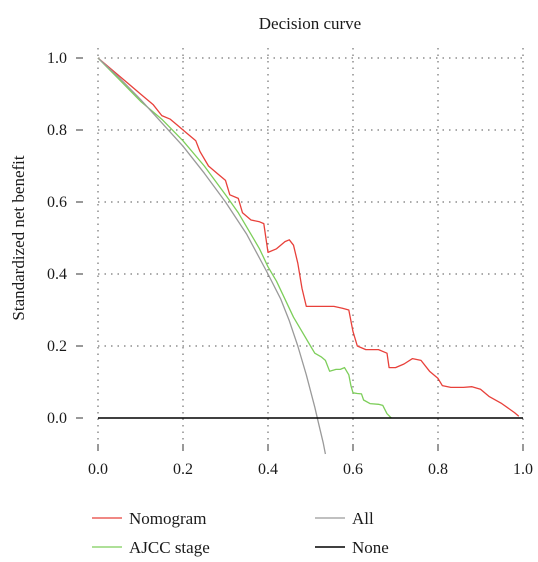 This screenshot has width=538, height=562. Describe the element at coordinates (57, 346) in the screenshot. I see `y-tick-label: 0.2` at that location.